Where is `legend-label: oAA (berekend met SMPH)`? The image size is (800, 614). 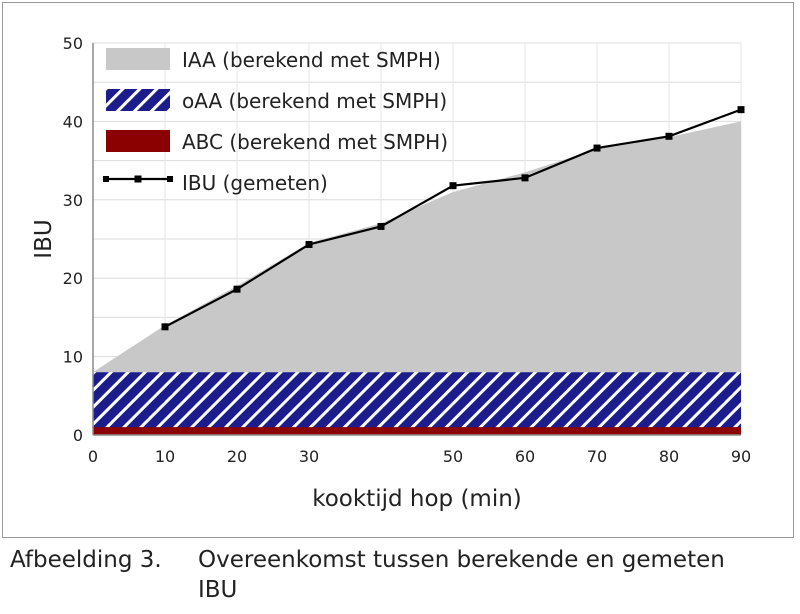
legend-label: oAA (berekend met SMPH) is located at coordinates (314, 101).